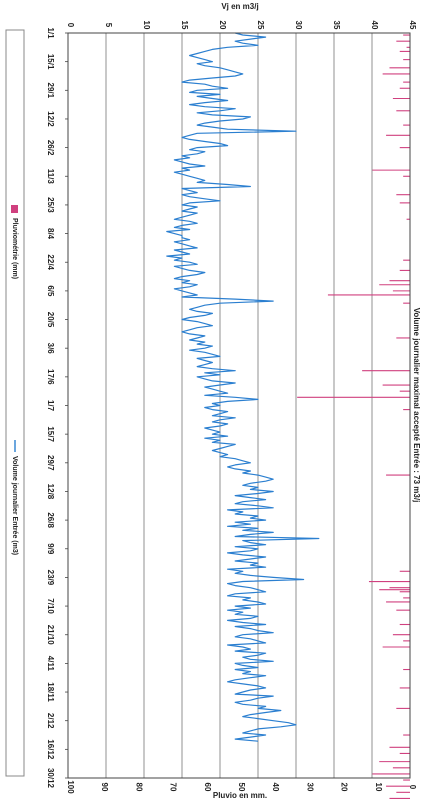 This screenshot has width=421, height=803. Describe the element at coordinates (14, 248) in the screenshot. I see `legend-label-rain: Pluviométrie (mm)` at that location.